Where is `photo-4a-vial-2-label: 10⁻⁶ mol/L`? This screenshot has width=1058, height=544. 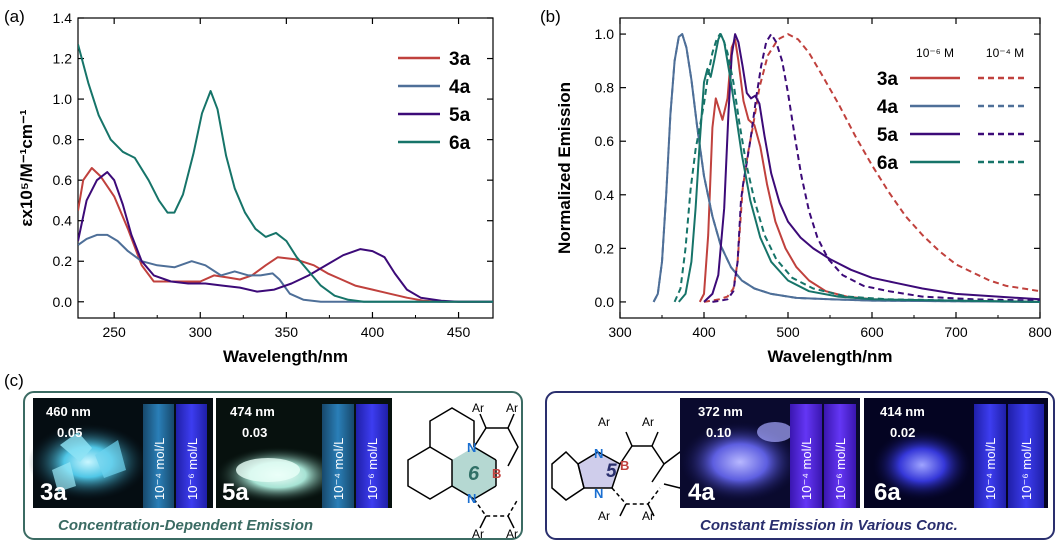 photo-4a-vial-2-label: 10⁻⁶ mol/L is located at coordinates (840, 469).